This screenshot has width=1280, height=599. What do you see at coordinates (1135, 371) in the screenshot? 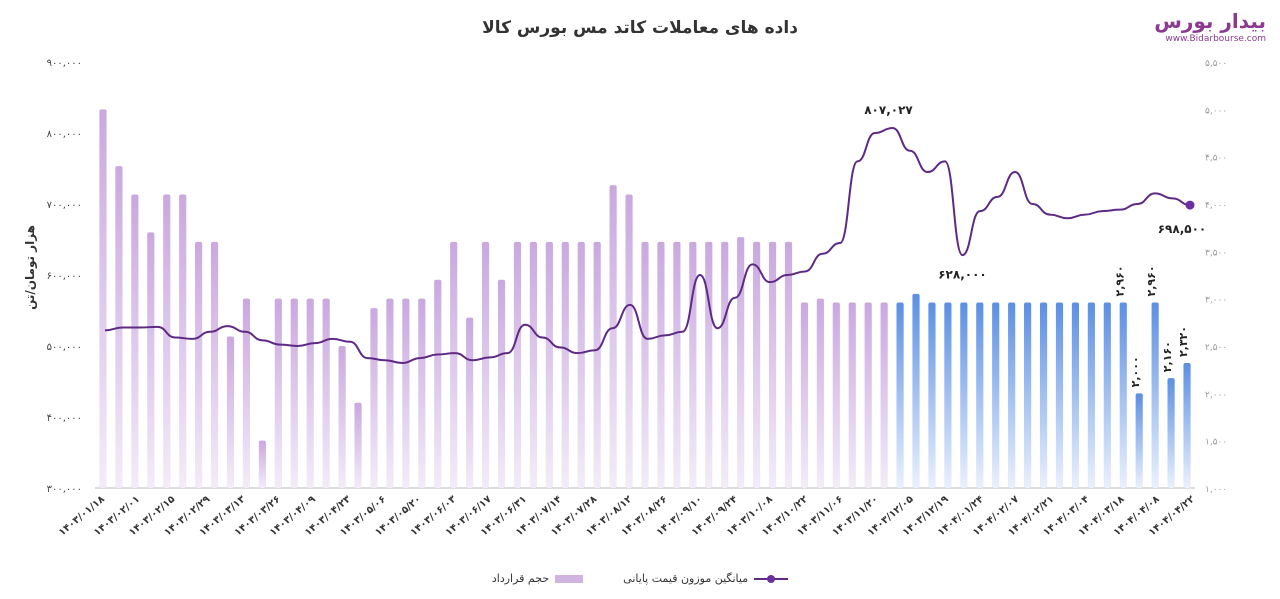
I see `bar-data-label: ۲,۰۰۰` at bounding box center [1135, 371].